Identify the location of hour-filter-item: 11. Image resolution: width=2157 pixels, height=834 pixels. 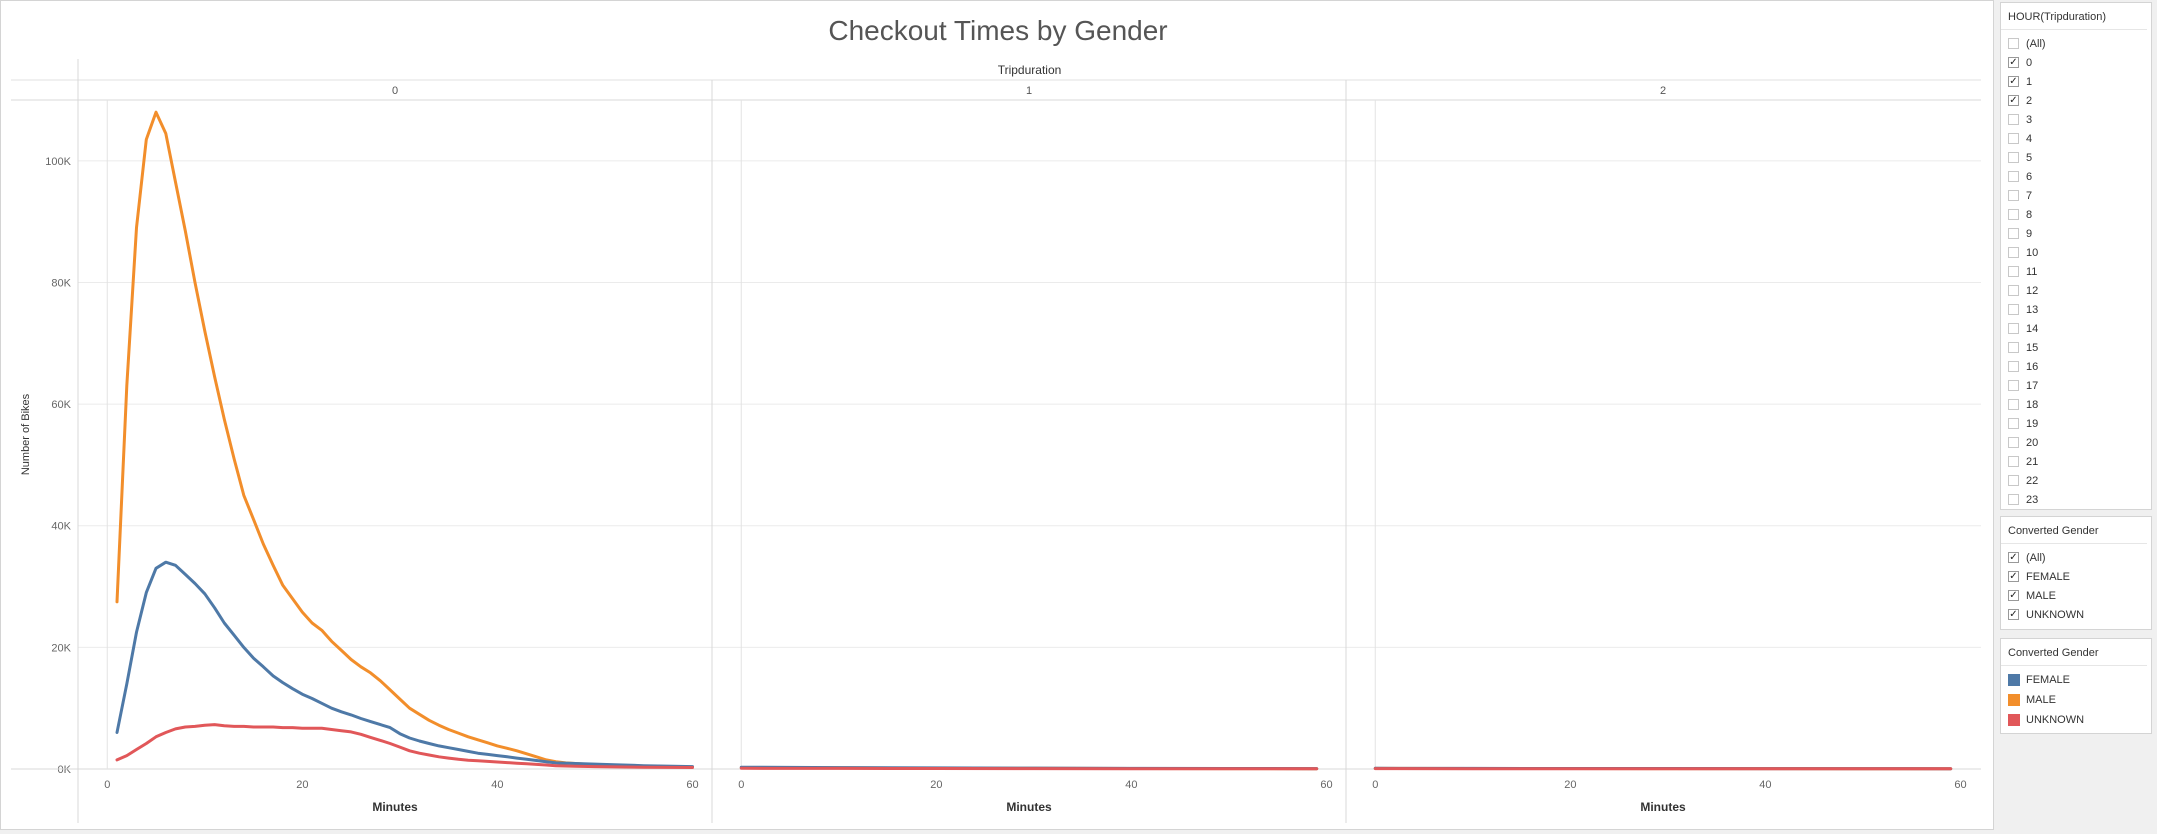
(2076, 271).